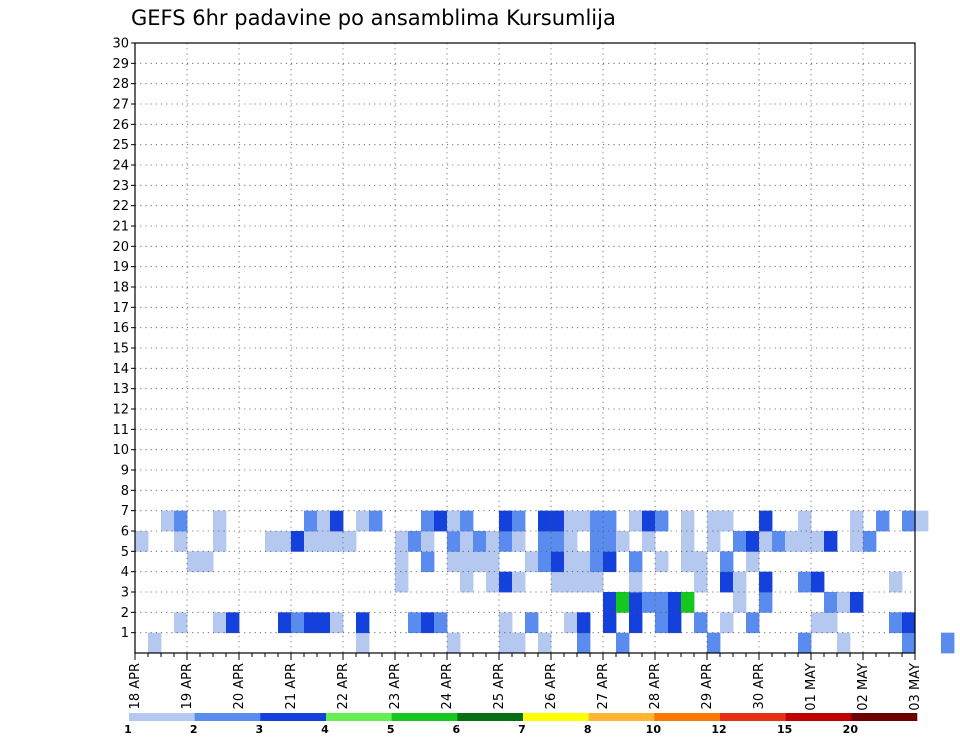 This screenshot has height=742, width=960. I want to click on y-tick-label: 12, so click(120, 410).